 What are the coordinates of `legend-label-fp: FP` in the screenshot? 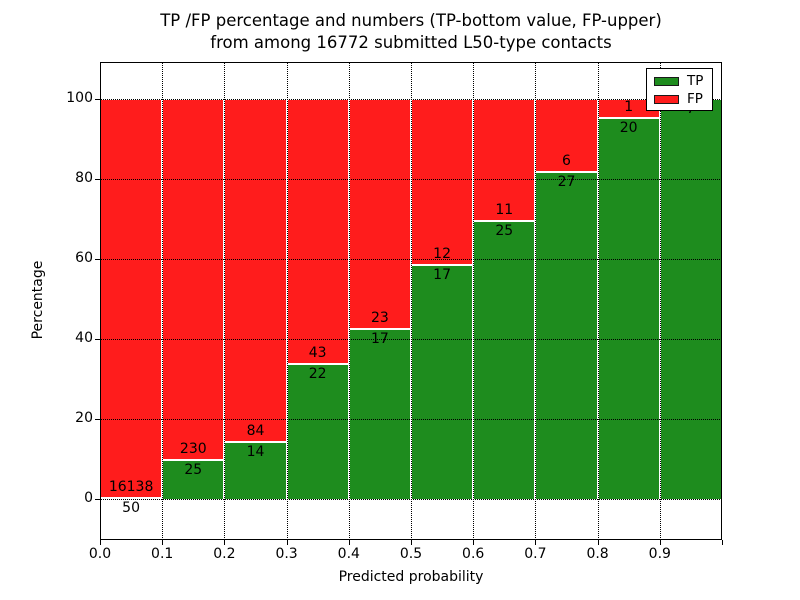 It's located at (695, 99).